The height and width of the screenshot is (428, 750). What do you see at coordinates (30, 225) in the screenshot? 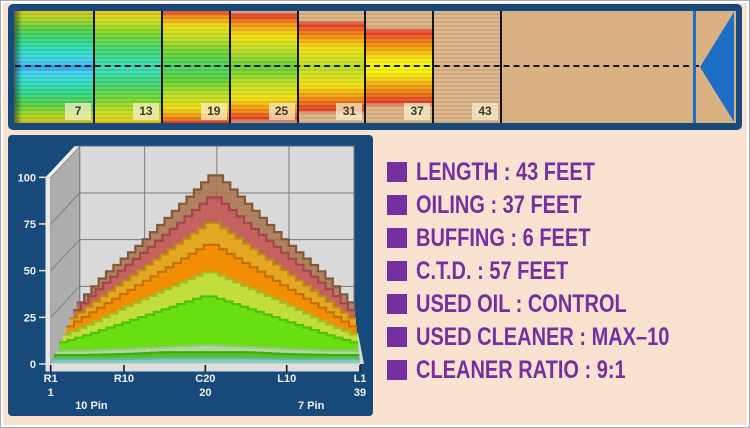
I see `y-tick-label-75: 75` at bounding box center [30, 225].